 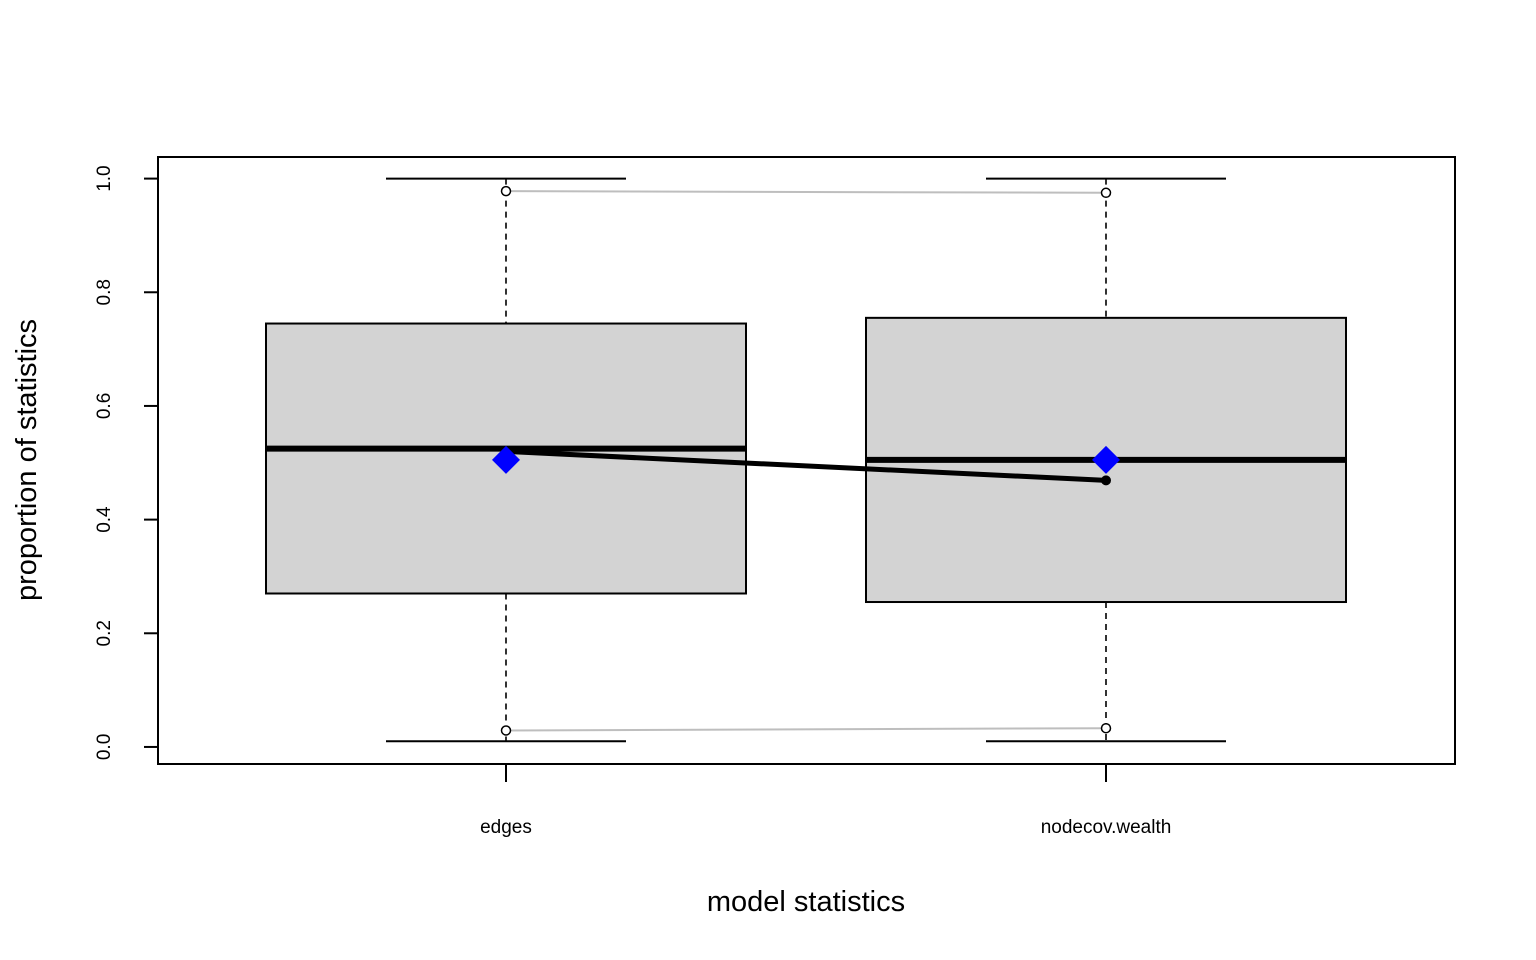 What do you see at coordinates (825, 801) in the screenshot?
I see `x-axis: edges nodecov.wealth` at bounding box center [825, 801].